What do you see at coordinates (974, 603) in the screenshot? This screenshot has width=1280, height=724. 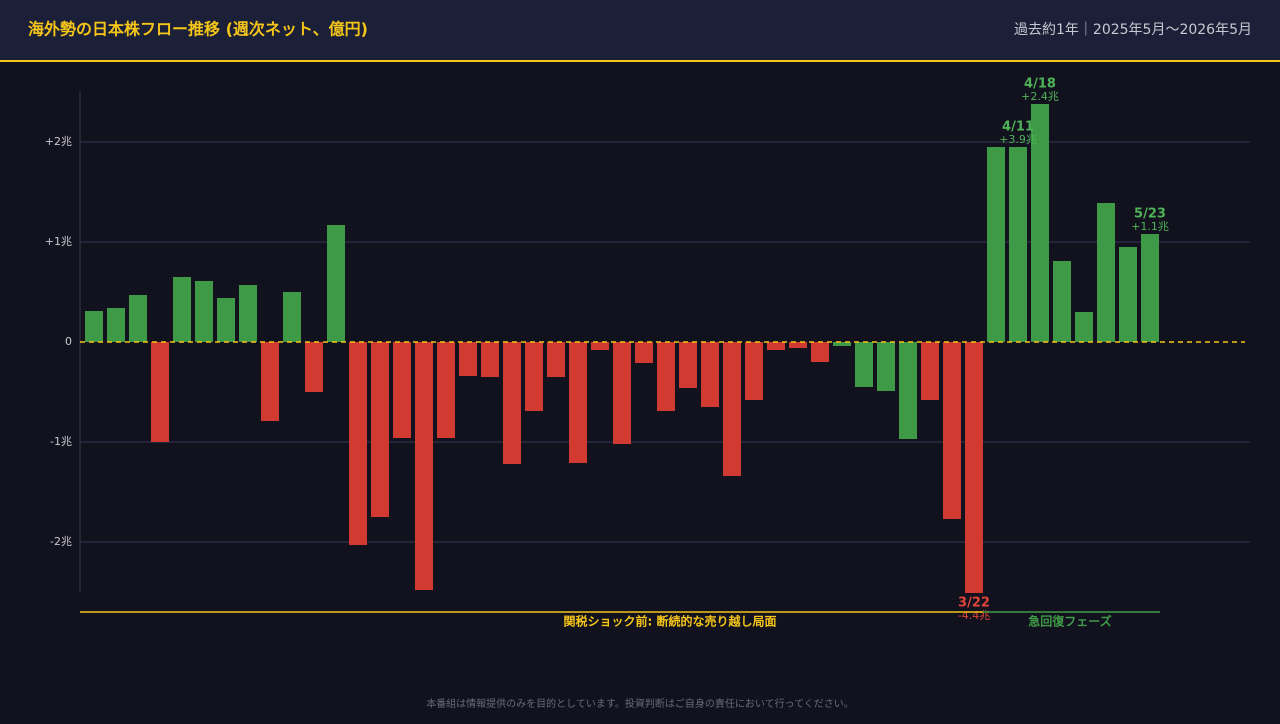 I see `date-label: 3/22` at bounding box center [974, 603].